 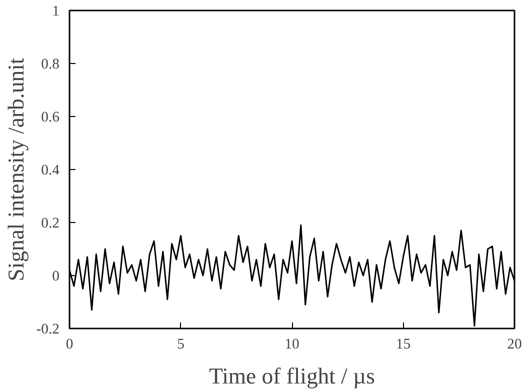 I want to click on x-tick-label: 20, so click(x=514, y=344).